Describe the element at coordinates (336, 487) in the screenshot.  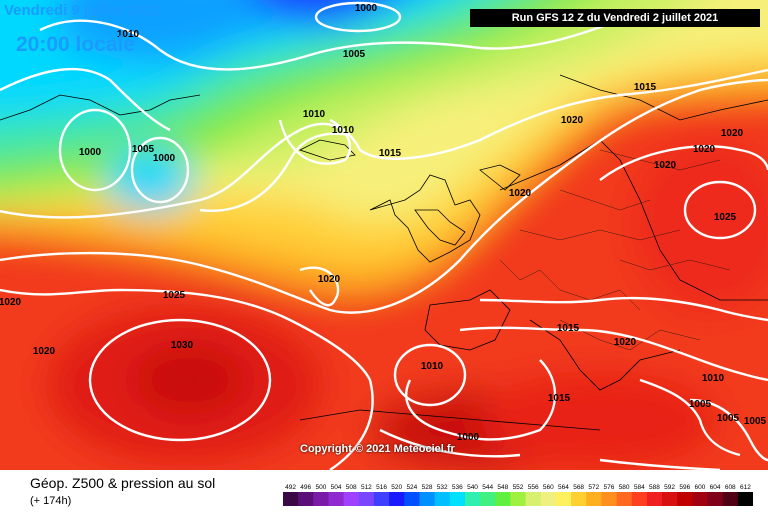
I see `legend-tick: 504` at that location.